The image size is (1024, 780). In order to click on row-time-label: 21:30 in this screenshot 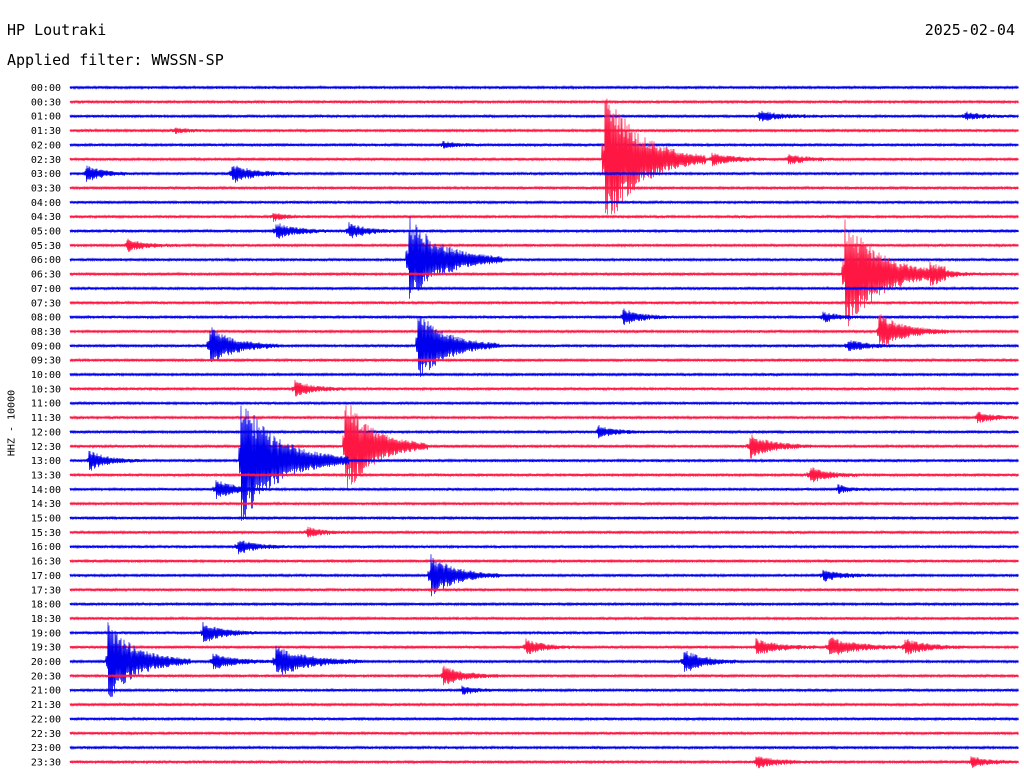, I will do `click(46, 705)`.